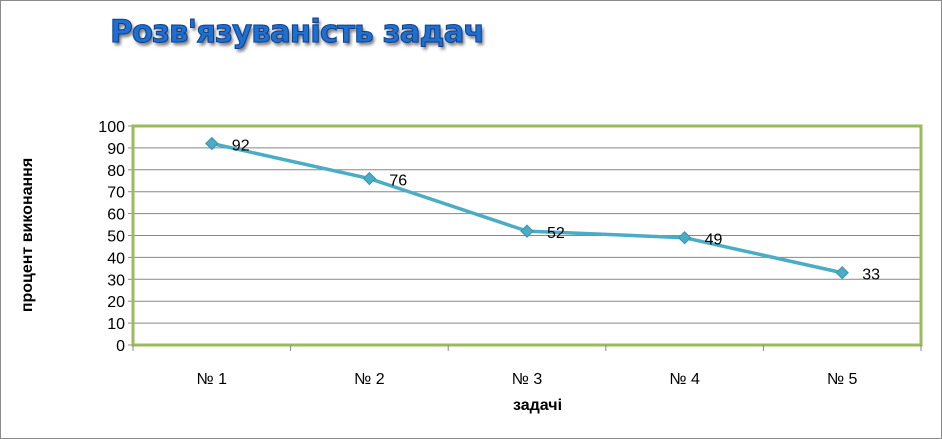 The image size is (942, 439). Describe the element at coordinates (369, 379) in the screenshot. I see `x-tick-label: № 2` at that location.